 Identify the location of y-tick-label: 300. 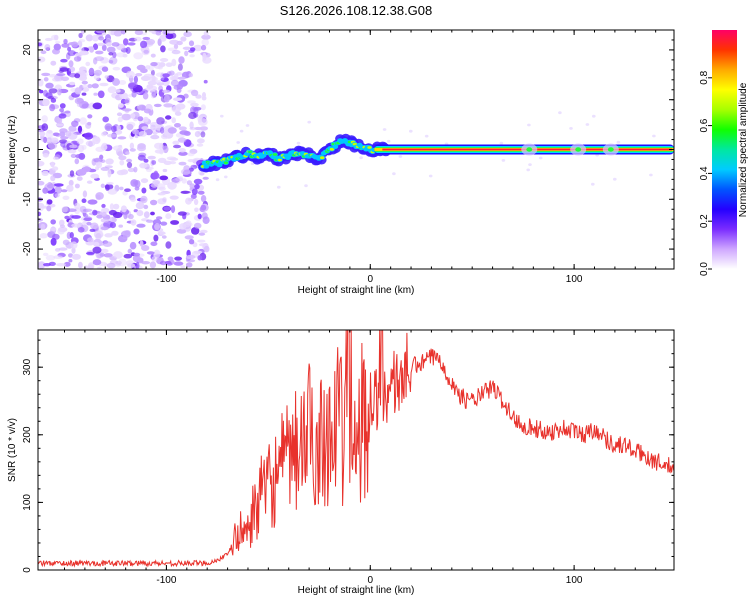
(27, 366).